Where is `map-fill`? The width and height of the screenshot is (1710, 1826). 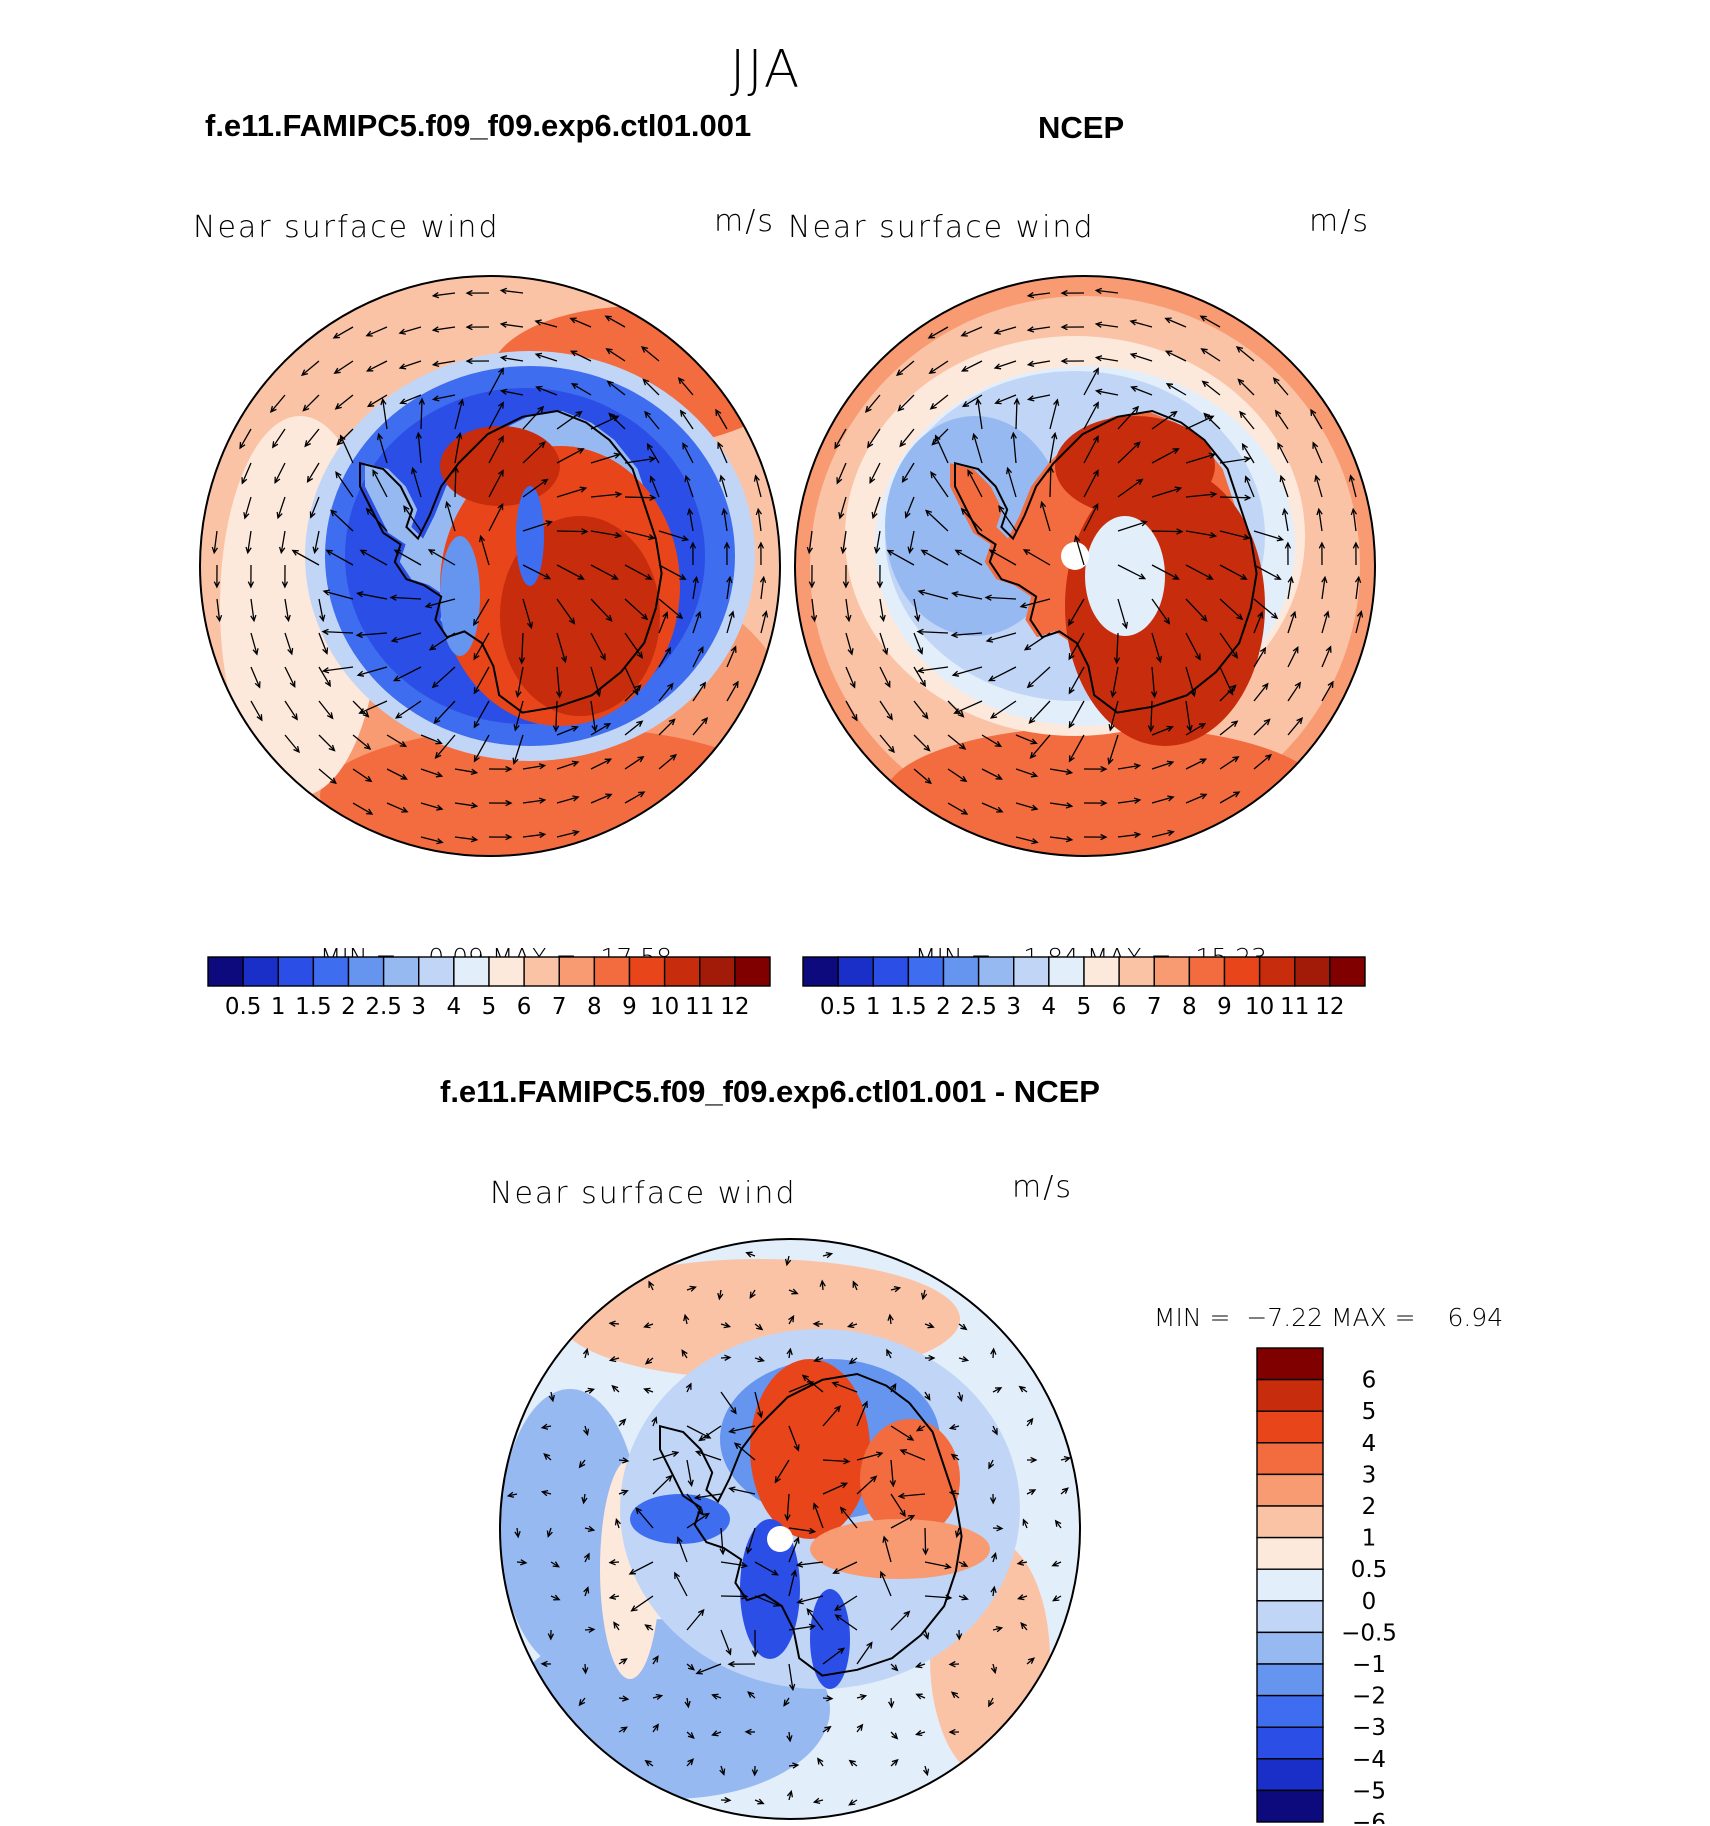 map-fill is located at coordinates (790, 1529).